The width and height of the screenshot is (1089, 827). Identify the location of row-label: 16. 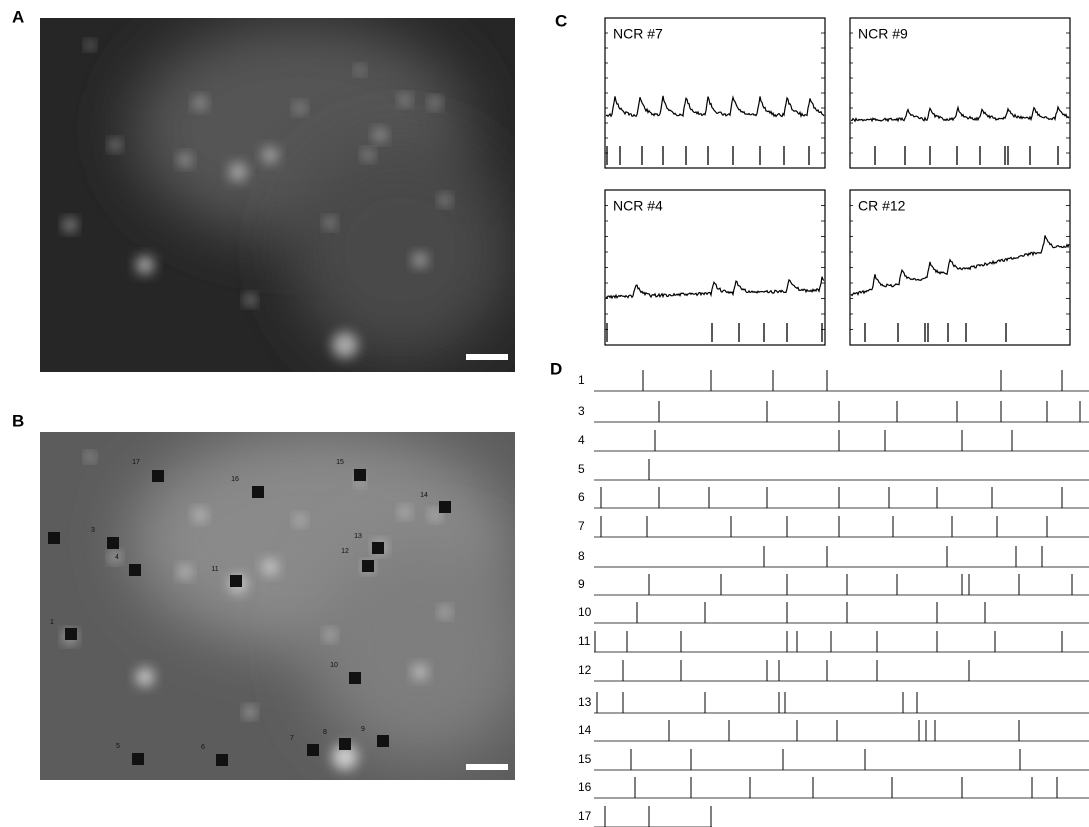
(585, 787).